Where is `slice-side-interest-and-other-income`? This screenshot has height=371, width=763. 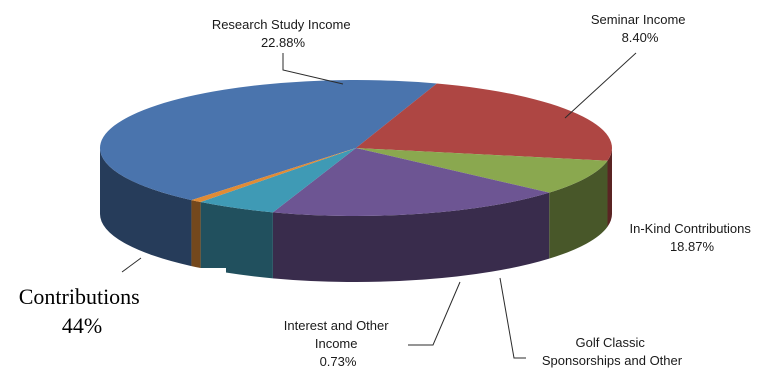
slice-side-interest-and-other-income is located at coordinates (196, 234).